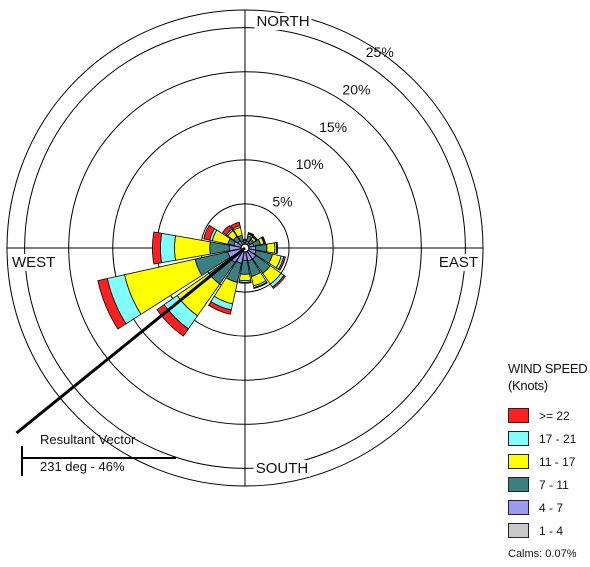 The image size is (590, 567). I want to click on legend-item: 4 - 7, so click(549, 507).